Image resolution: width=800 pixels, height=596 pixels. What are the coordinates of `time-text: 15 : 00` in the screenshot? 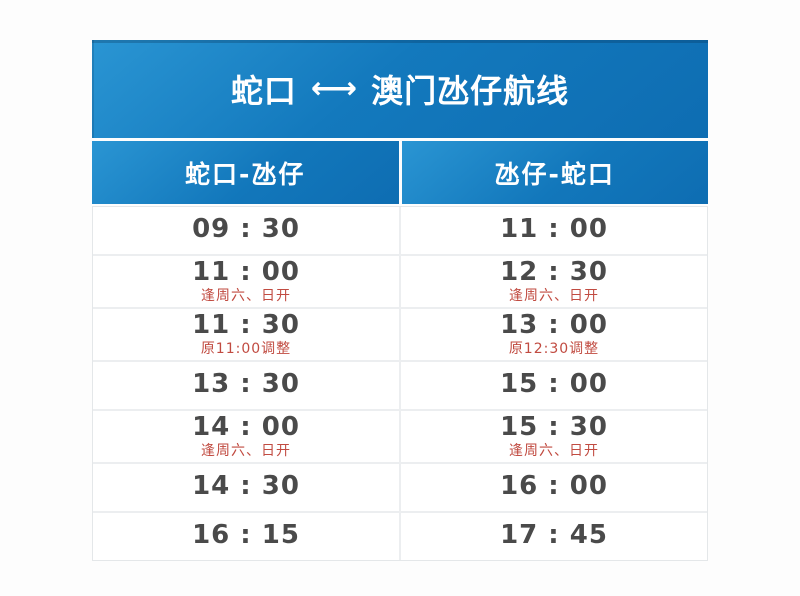 It's located at (554, 384).